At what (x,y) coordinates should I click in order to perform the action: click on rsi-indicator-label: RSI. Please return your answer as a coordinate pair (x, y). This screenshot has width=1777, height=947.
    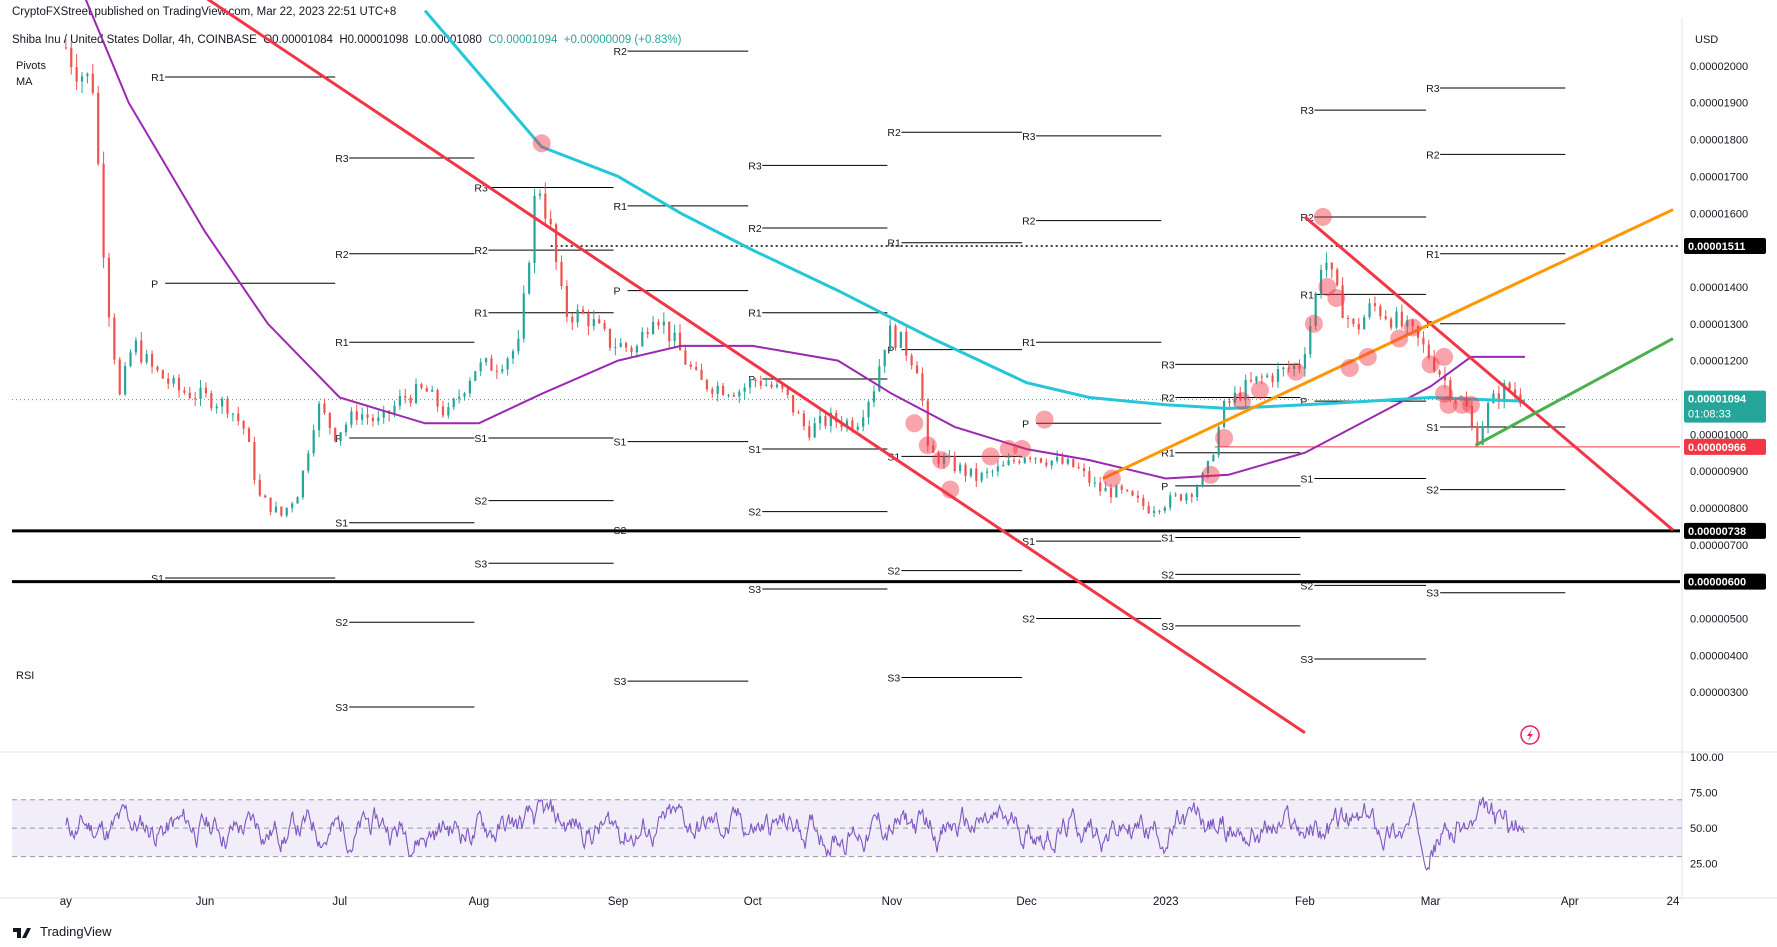
    Looking at the image, I should click on (25, 676).